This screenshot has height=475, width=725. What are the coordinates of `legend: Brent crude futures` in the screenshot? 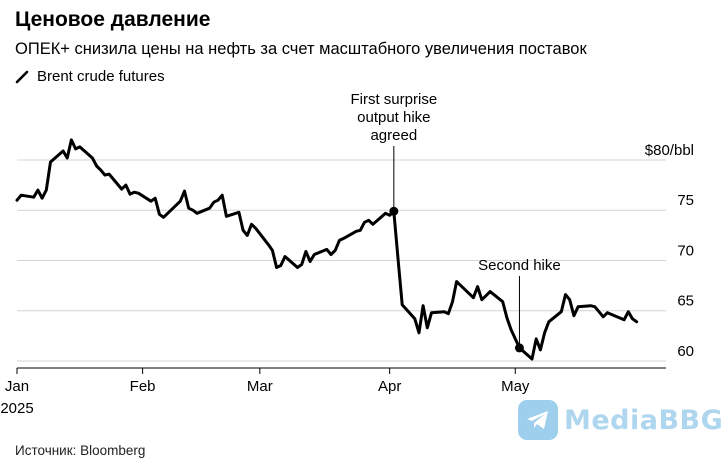 It's located at (90, 76).